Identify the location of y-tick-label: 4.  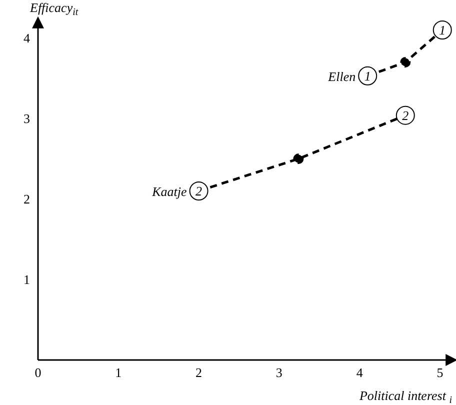
(27, 38).